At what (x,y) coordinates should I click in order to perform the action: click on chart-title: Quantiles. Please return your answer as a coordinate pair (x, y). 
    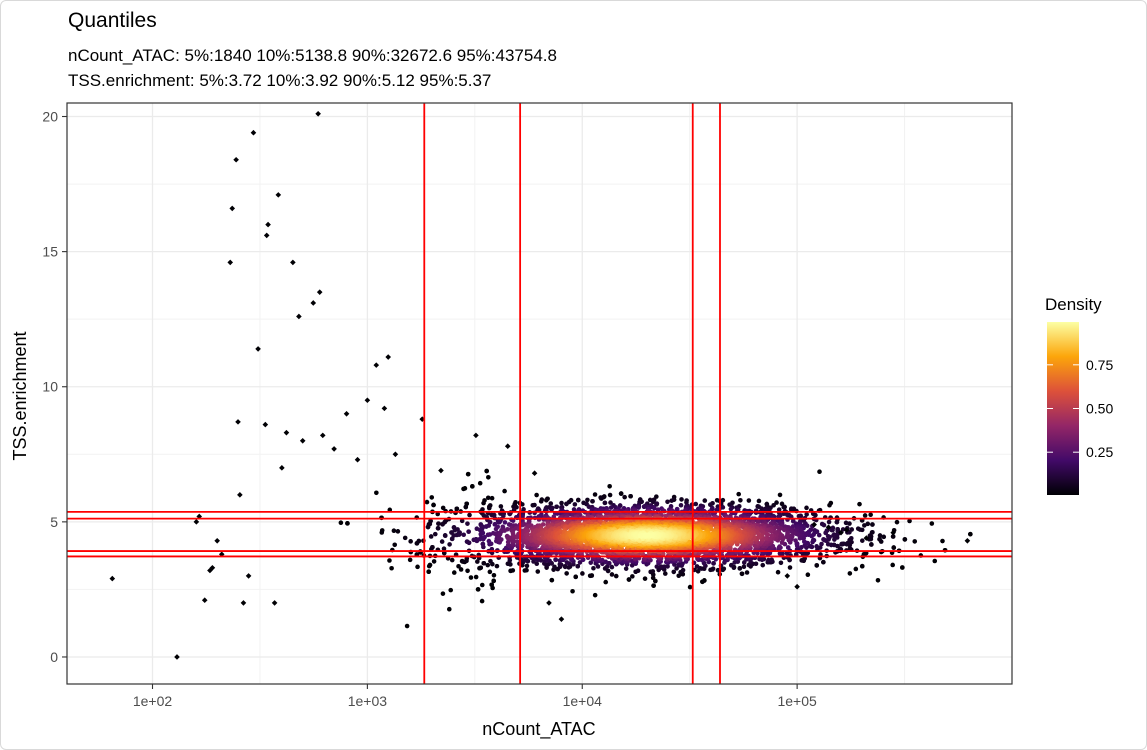
    Looking at the image, I should click on (112, 20).